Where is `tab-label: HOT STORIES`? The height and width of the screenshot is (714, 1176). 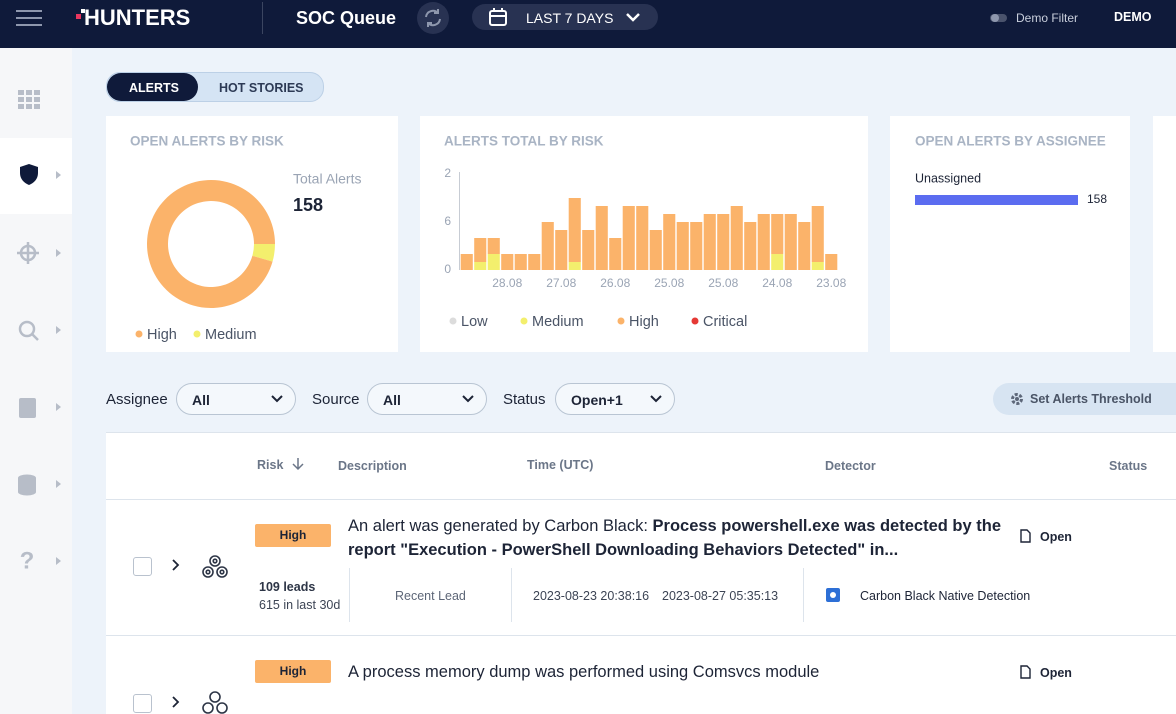 tab-label: HOT STORIES is located at coordinates (261, 88).